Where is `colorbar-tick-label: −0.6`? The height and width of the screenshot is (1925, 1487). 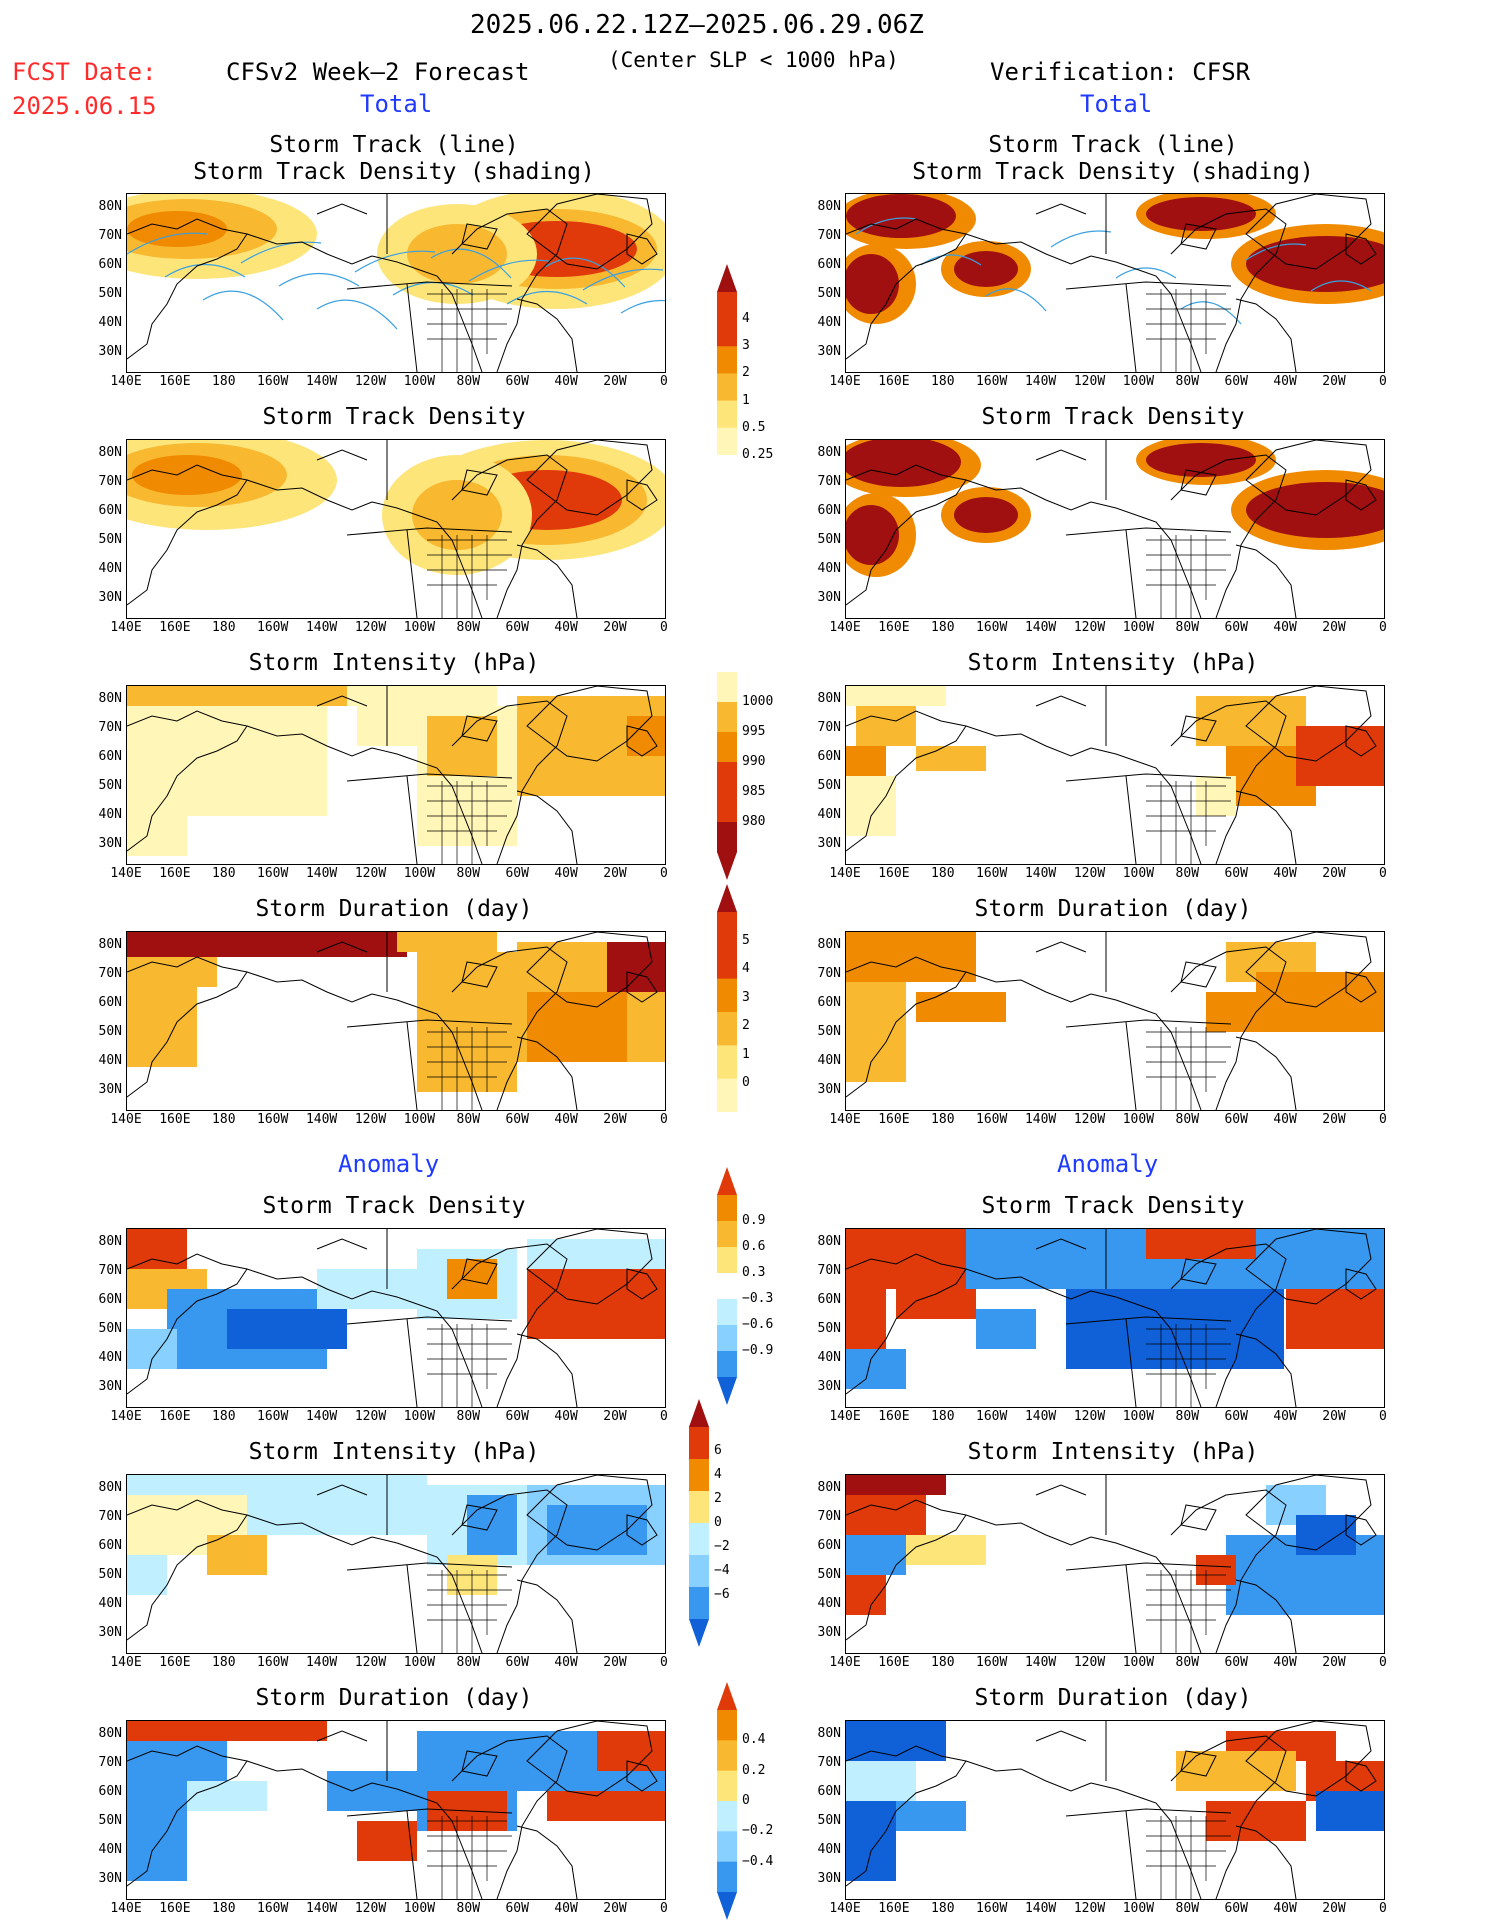 colorbar-tick-label: −0.6 is located at coordinates (758, 1324).